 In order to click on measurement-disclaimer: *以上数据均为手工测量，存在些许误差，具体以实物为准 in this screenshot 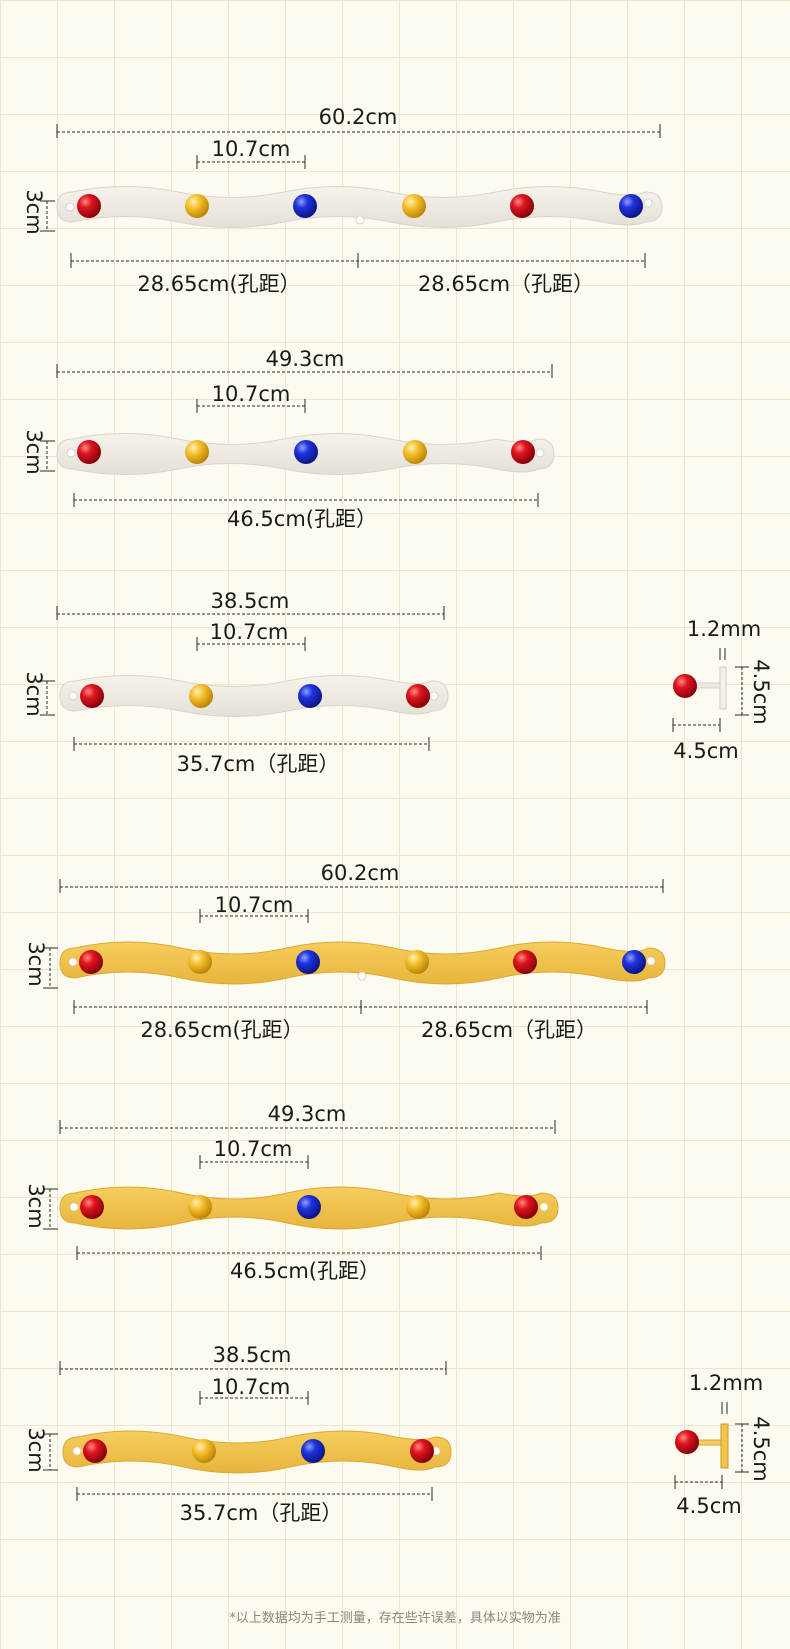, I will do `click(395, 1618)`.